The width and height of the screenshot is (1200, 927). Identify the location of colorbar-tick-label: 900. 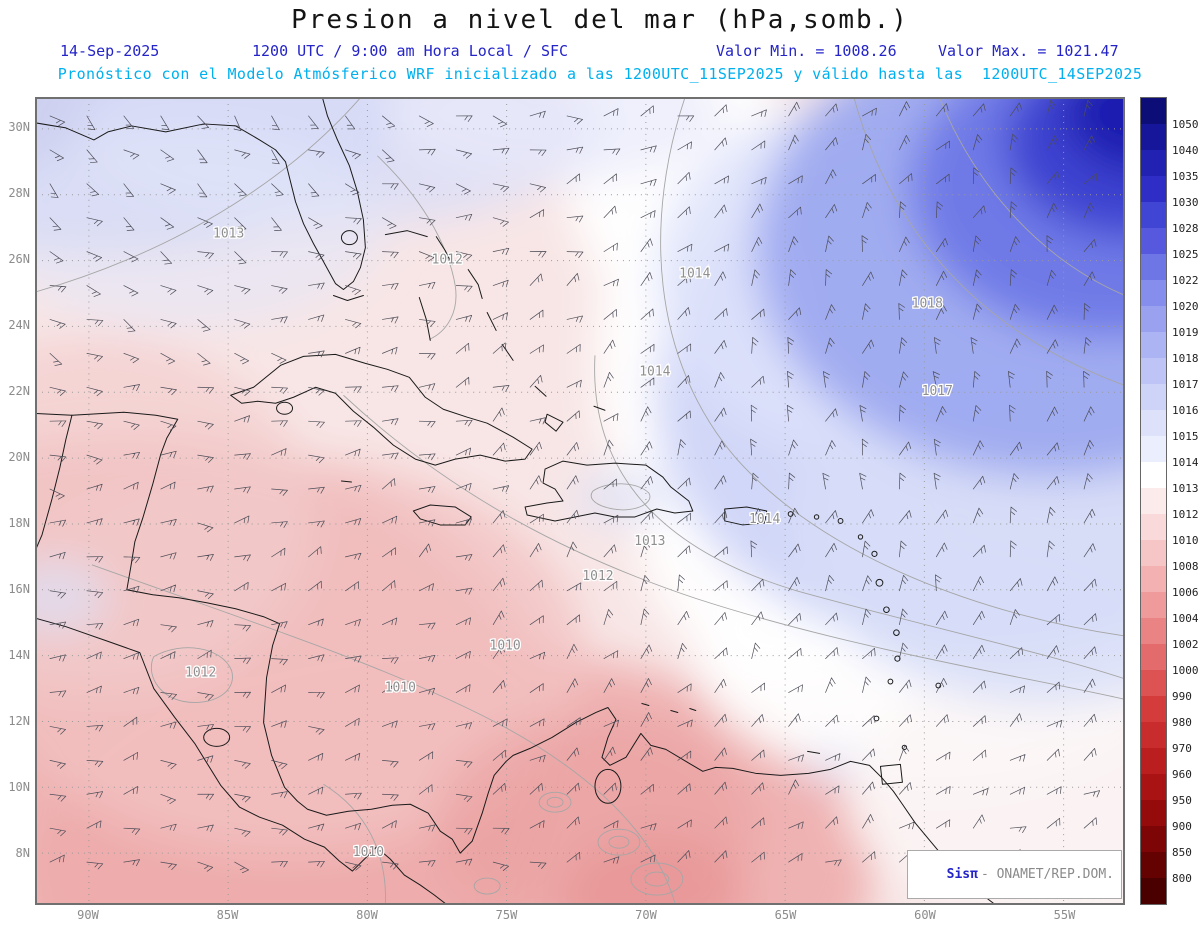
(1182, 826).